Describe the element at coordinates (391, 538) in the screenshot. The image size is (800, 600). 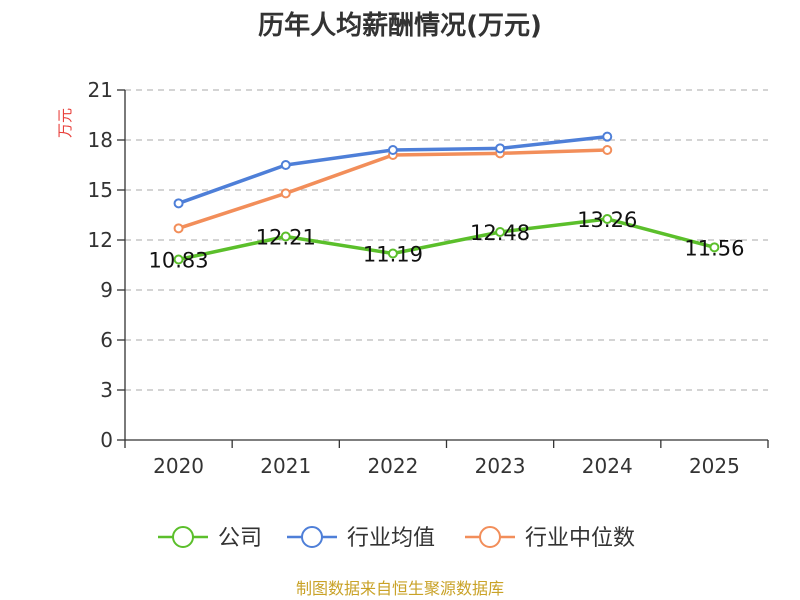
I see `legend-label-1: 行业均值` at that location.